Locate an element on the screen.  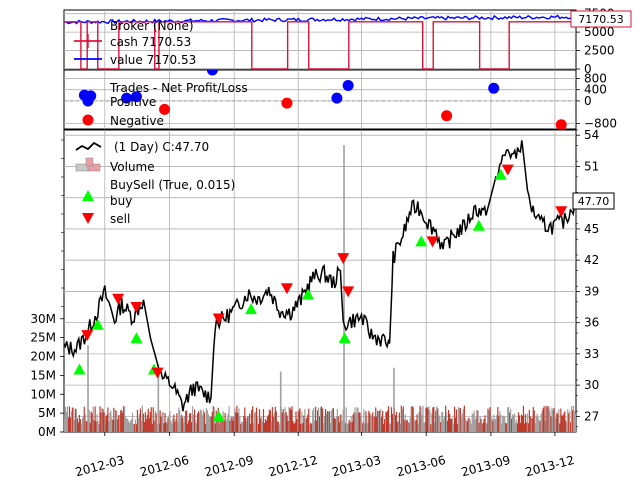
volume-y-tick-label: 10M is located at coordinates (43, 394).